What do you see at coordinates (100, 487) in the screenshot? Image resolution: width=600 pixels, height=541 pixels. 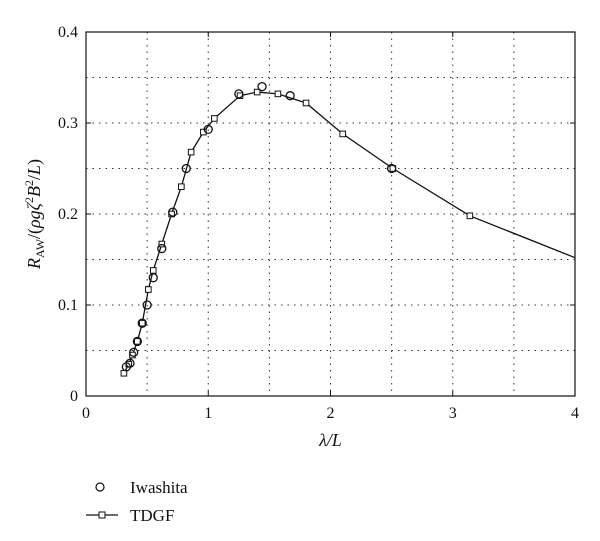 I see `legend-marker-circle` at bounding box center [100, 487].